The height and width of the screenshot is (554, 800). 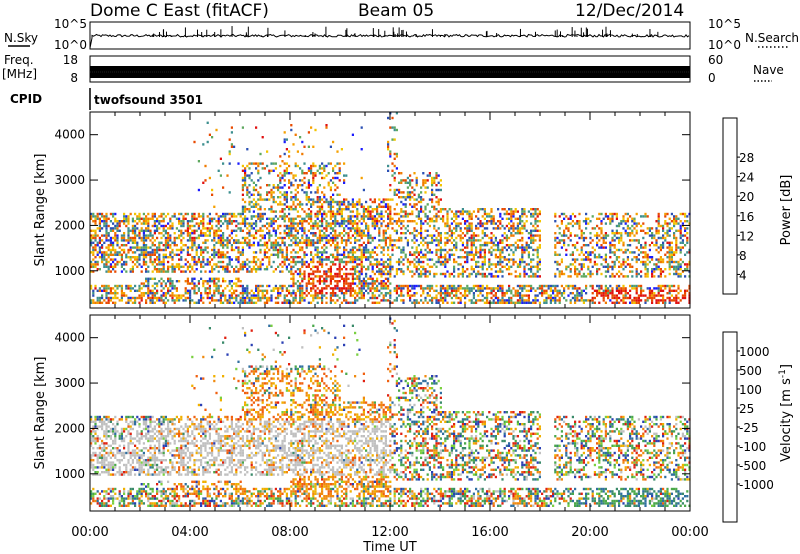 I want to click on freq-tick-bottom: 8, so click(x=74, y=78).